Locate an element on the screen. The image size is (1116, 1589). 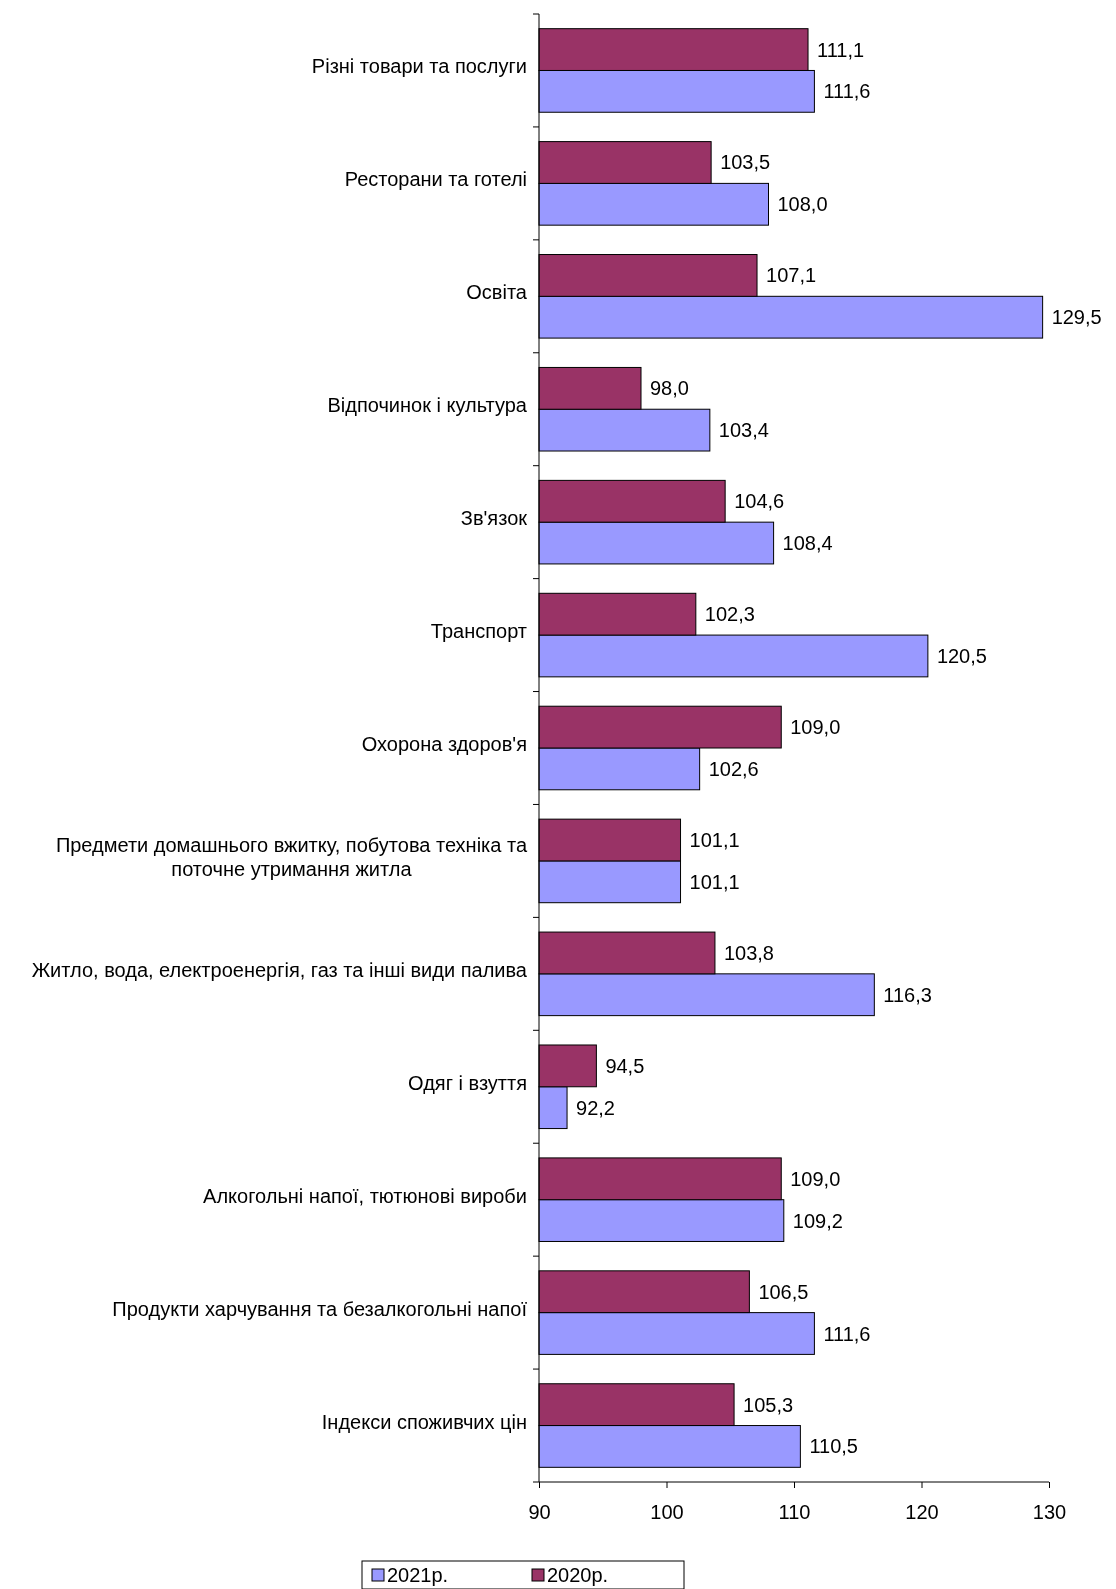
x-tick-label: 100 is located at coordinates (667, 1512).